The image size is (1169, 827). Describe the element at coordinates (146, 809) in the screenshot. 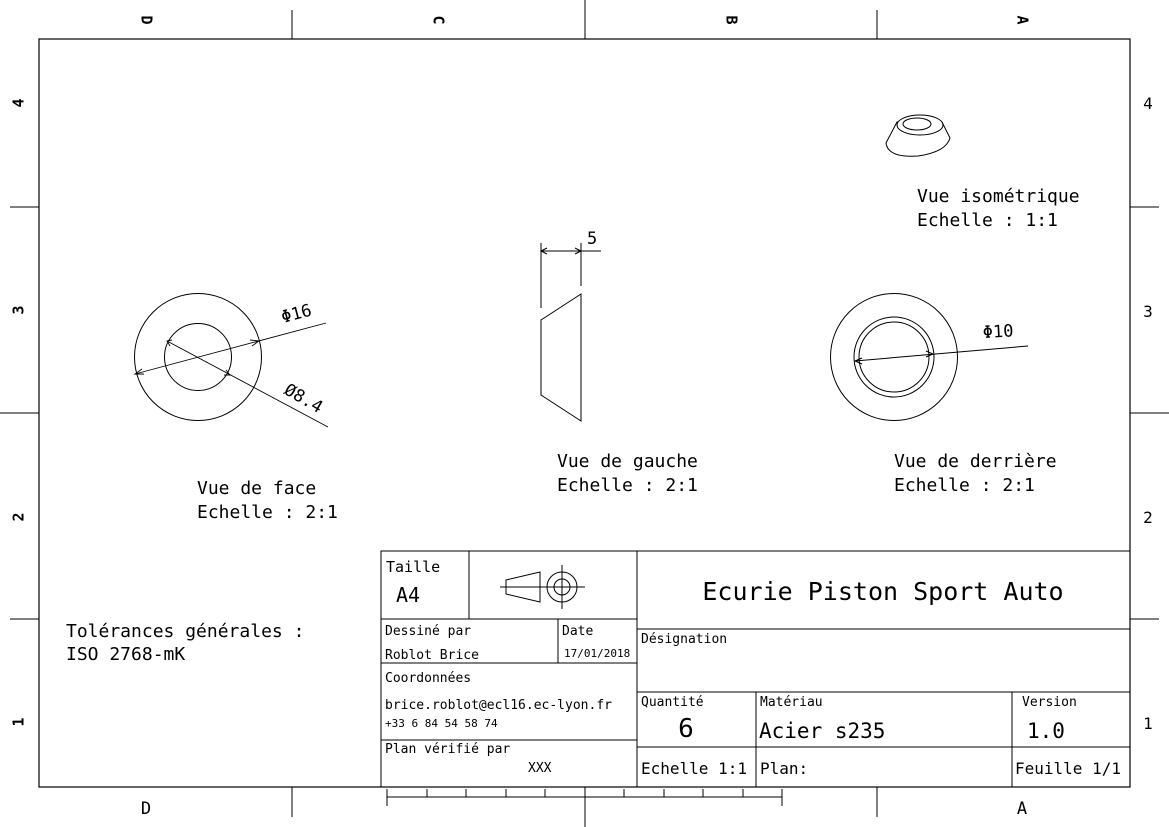

I see `col-label-bottom-d: D` at that location.